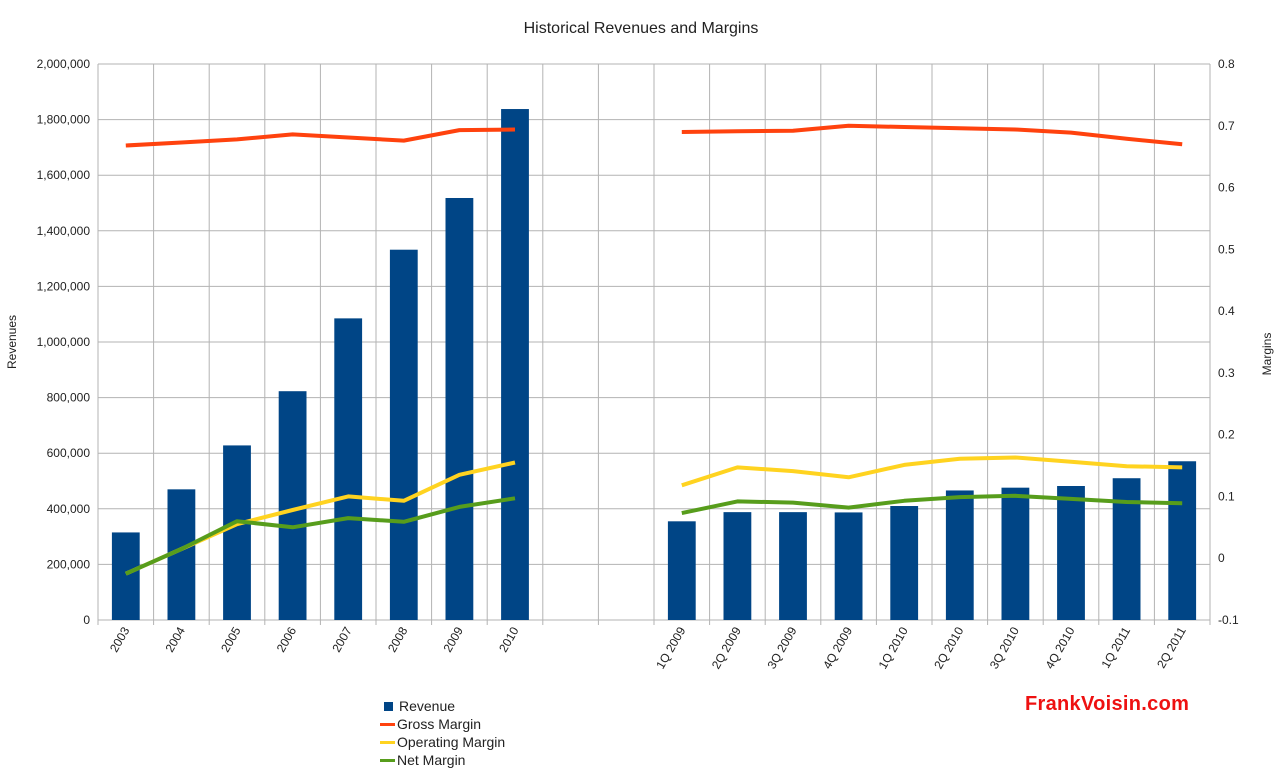 This screenshot has width=1282, height=773. Describe the element at coordinates (12, 342) in the screenshot. I see `y-axis-title: Revenues` at that location.